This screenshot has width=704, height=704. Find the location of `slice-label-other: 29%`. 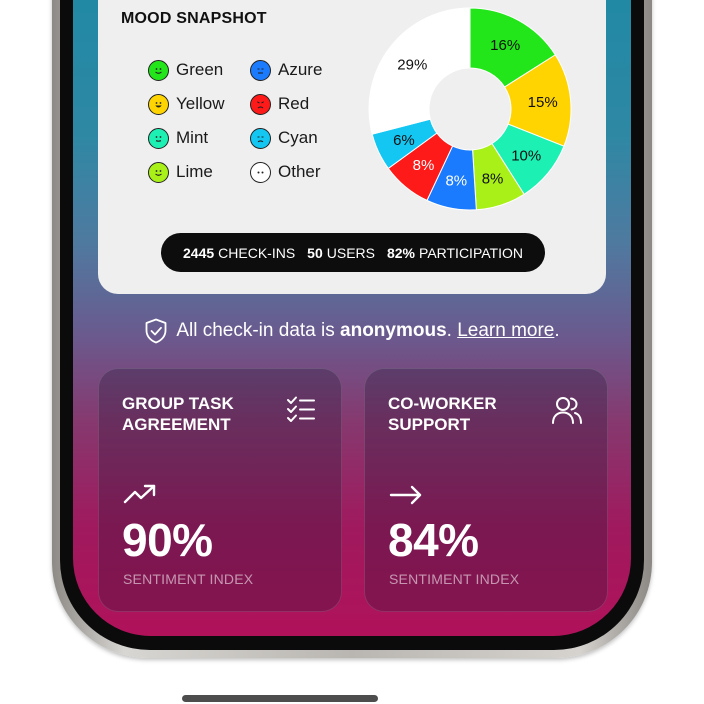

slice-label-other: 29% is located at coordinates (412, 64).